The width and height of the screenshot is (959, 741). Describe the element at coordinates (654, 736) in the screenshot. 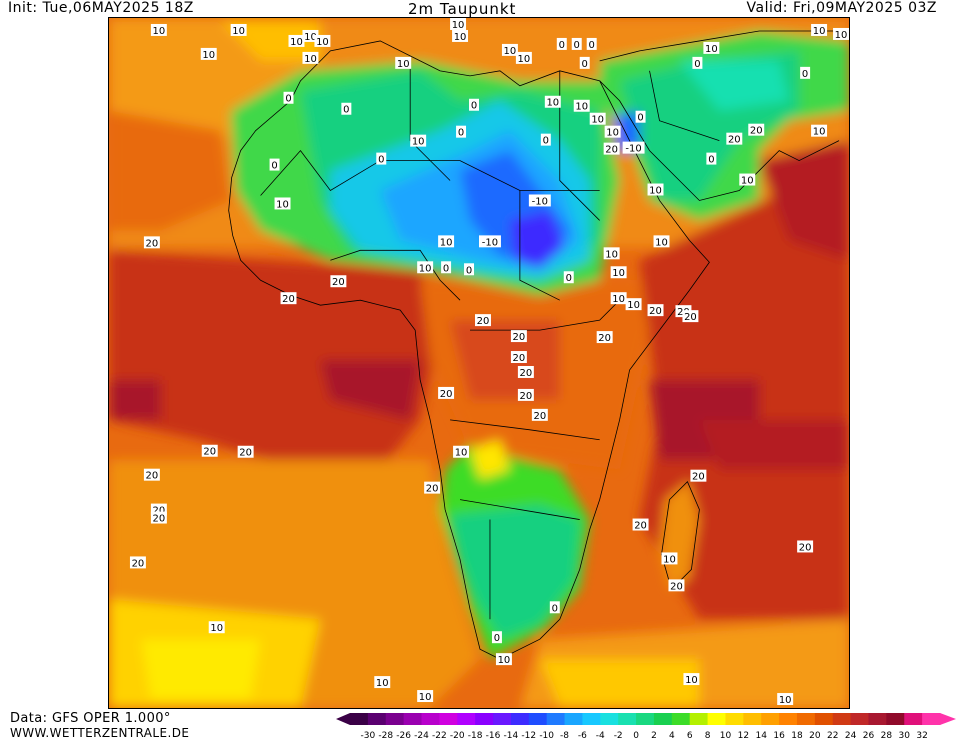

I see `legend-tick: 2` at that location.